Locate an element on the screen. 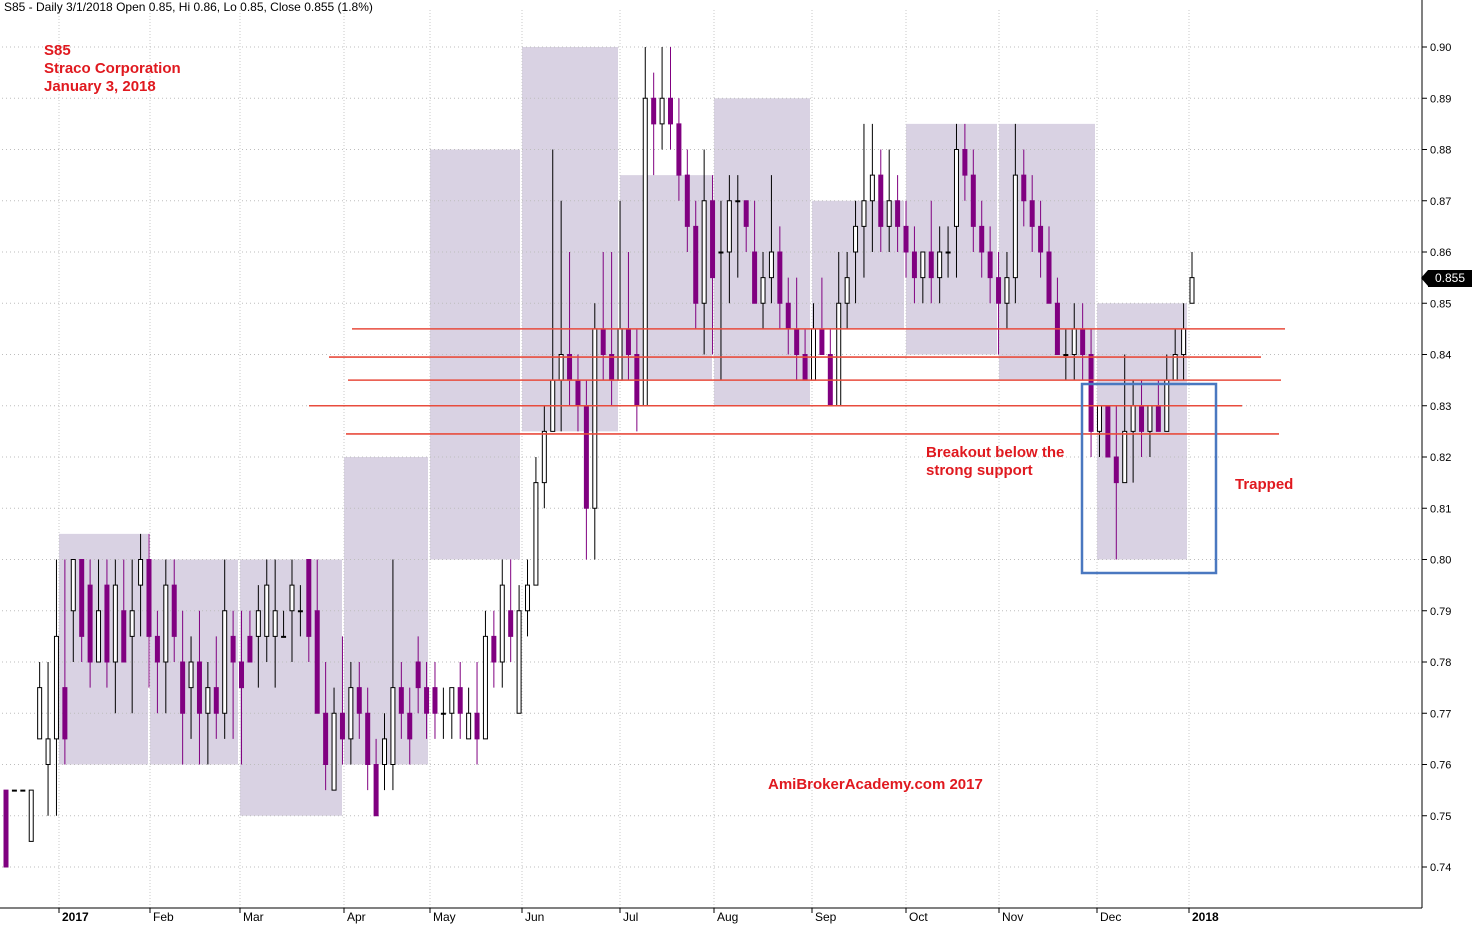 Image resolution: width=1484 pixels, height=930 pixels. y-tick-label: 0.74 is located at coordinates (1440, 868).